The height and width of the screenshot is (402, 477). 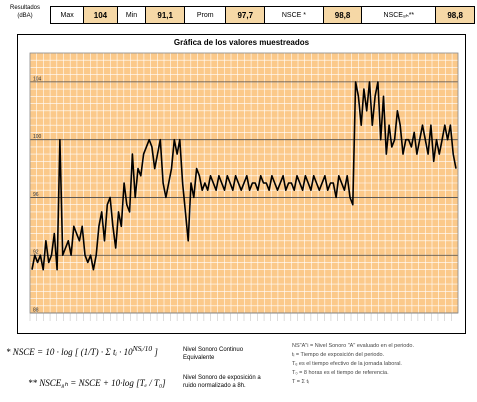 What do you see at coordinates (36, 311) in the screenshot?
I see `y-tick-label: 88` at bounding box center [36, 311].